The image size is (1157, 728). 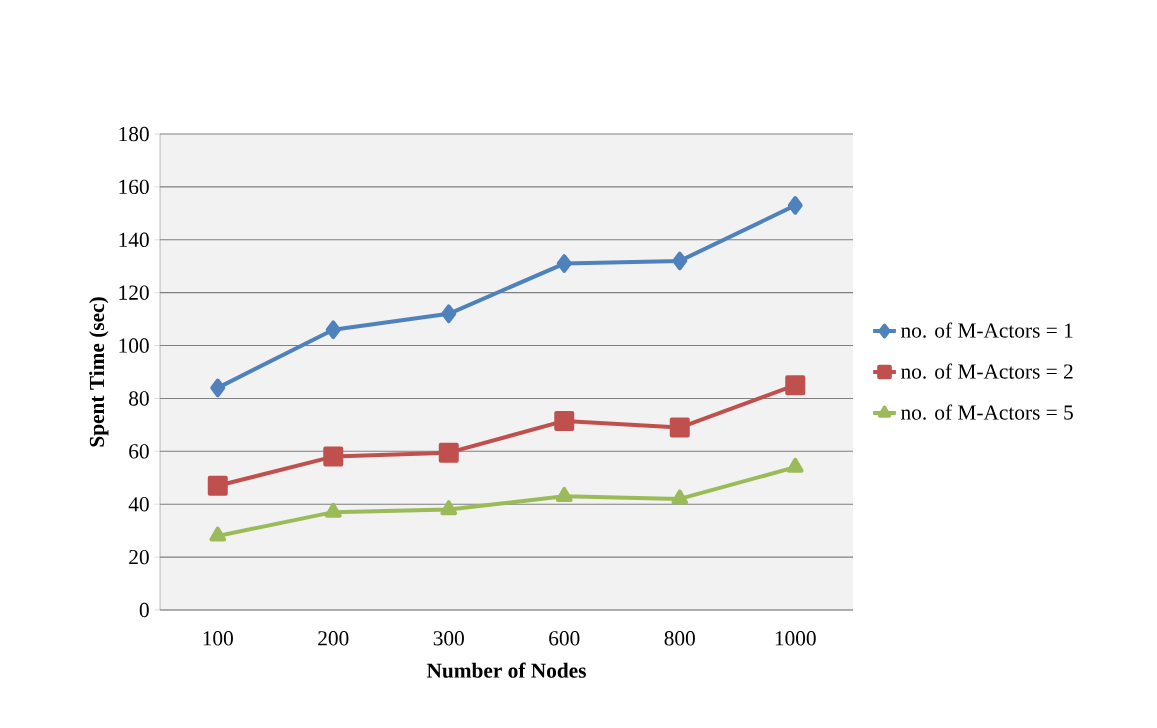 What do you see at coordinates (134, 239) in the screenshot?
I see `y-tick-label: 140` at bounding box center [134, 239].